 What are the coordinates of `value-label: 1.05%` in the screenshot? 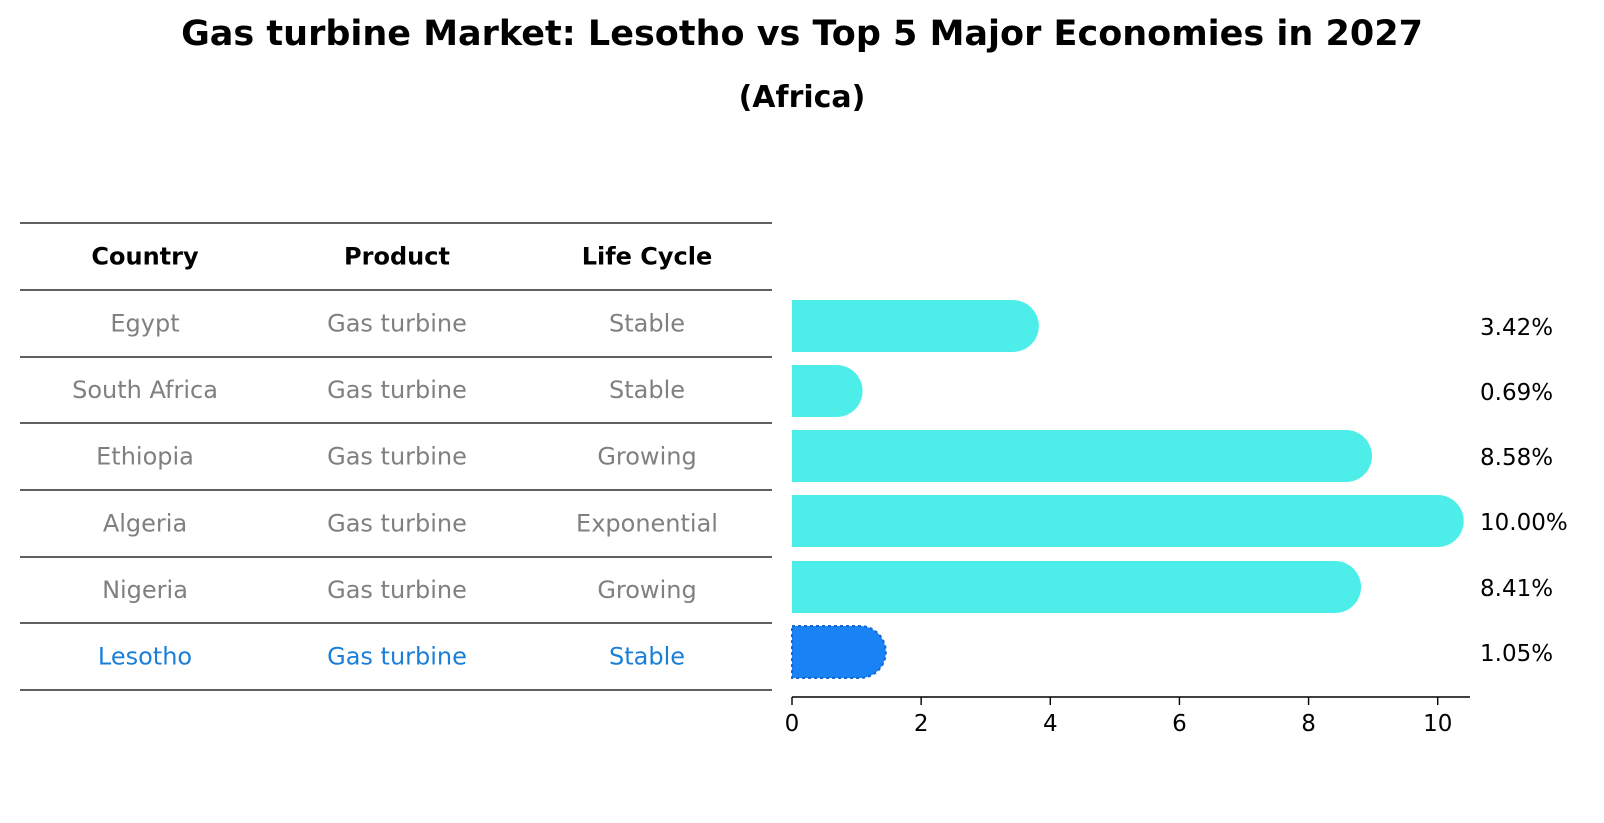 It's located at (1516, 654).